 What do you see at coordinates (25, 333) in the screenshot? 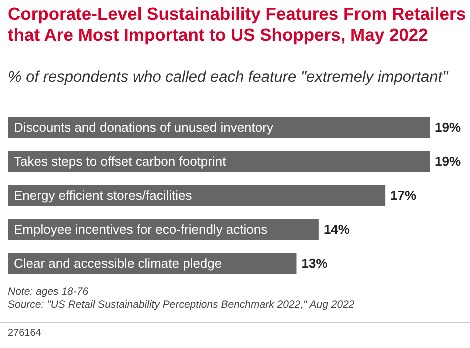
I see `text: 276164` at bounding box center [25, 333].